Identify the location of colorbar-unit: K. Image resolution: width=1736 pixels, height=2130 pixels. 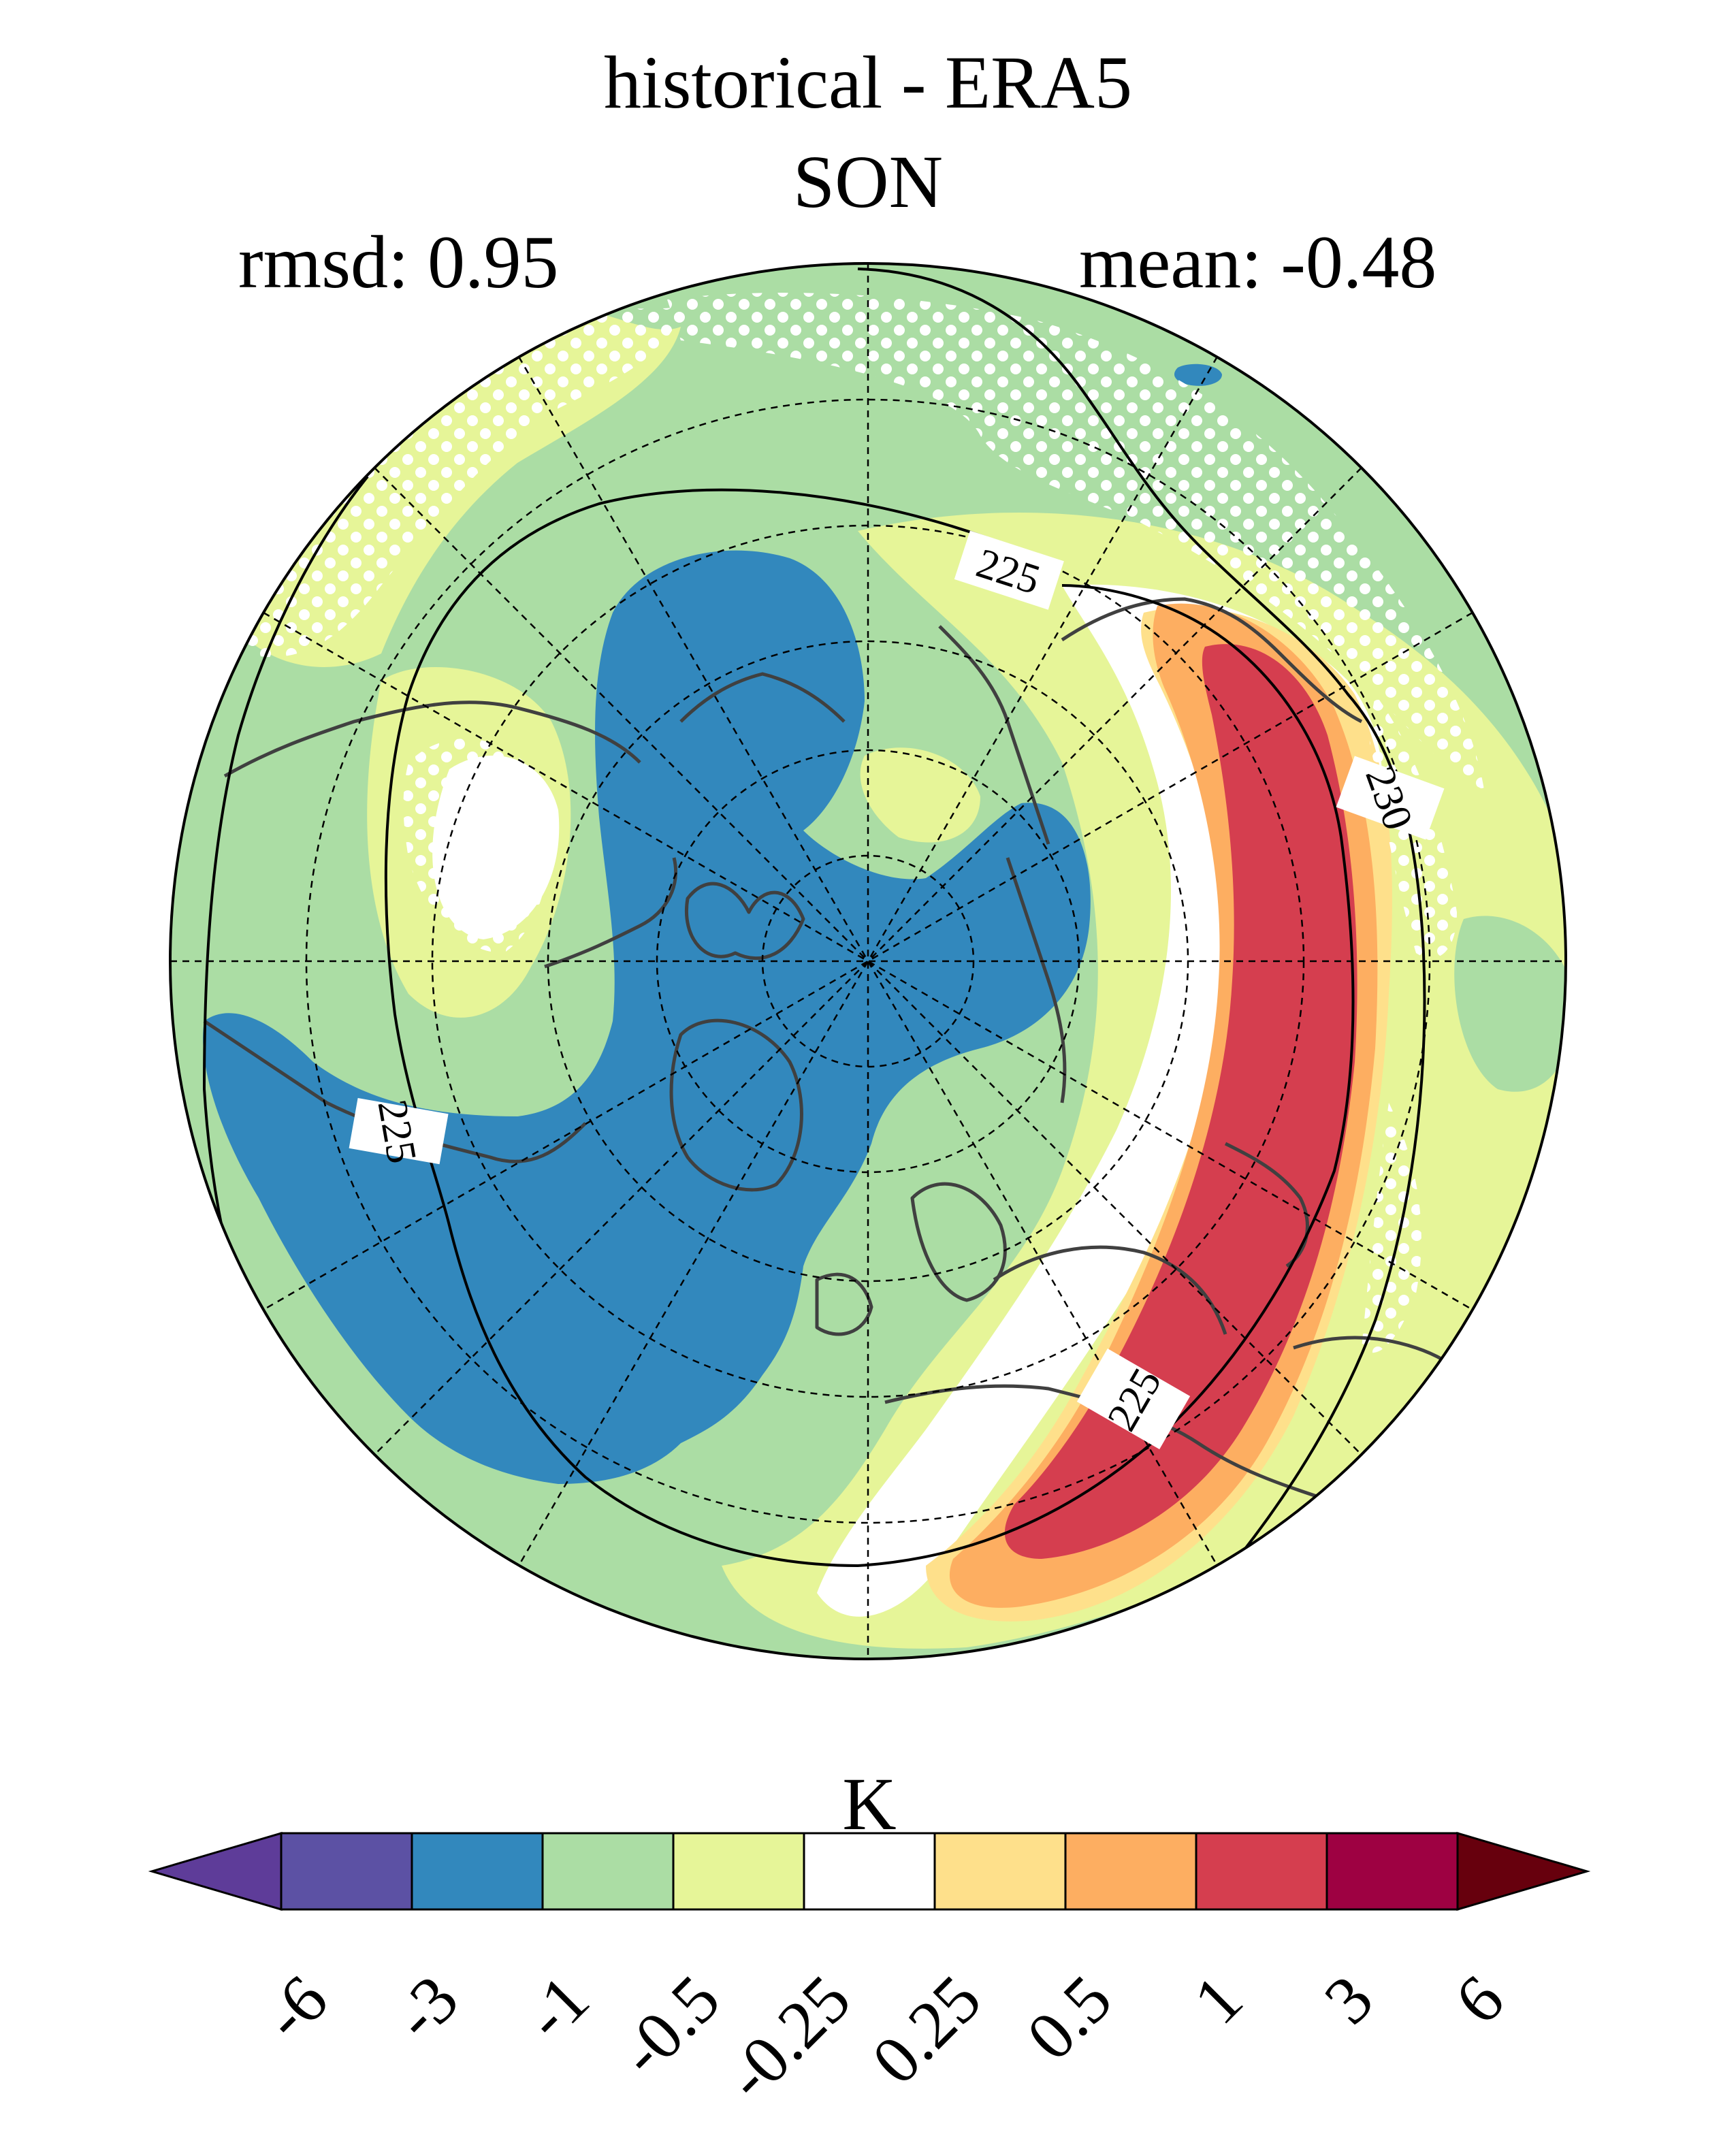
(869, 1803).